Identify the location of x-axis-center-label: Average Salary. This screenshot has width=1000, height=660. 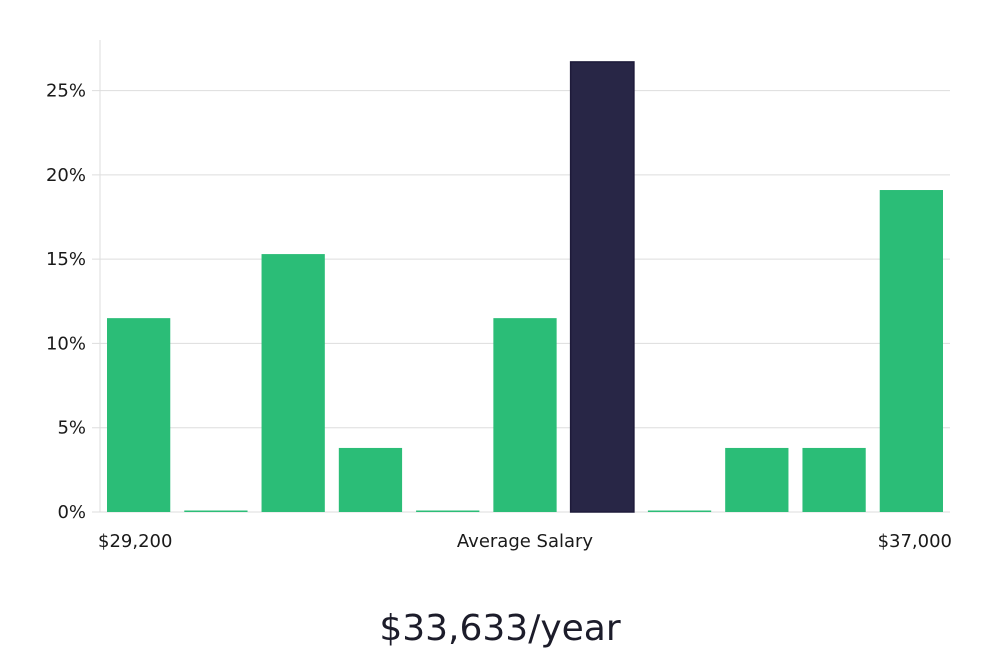
(525, 541).